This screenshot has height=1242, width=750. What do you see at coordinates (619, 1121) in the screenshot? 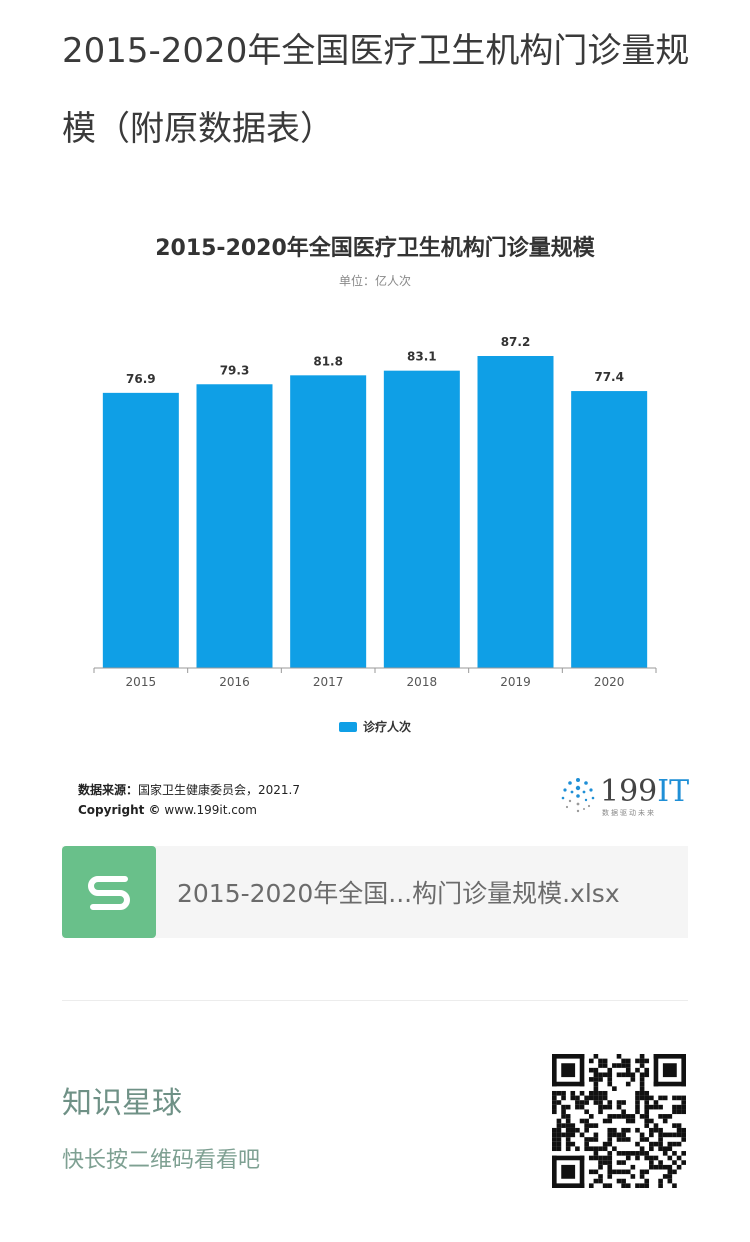
I see `qr-code-icon` at bounding box center [619, 1121].